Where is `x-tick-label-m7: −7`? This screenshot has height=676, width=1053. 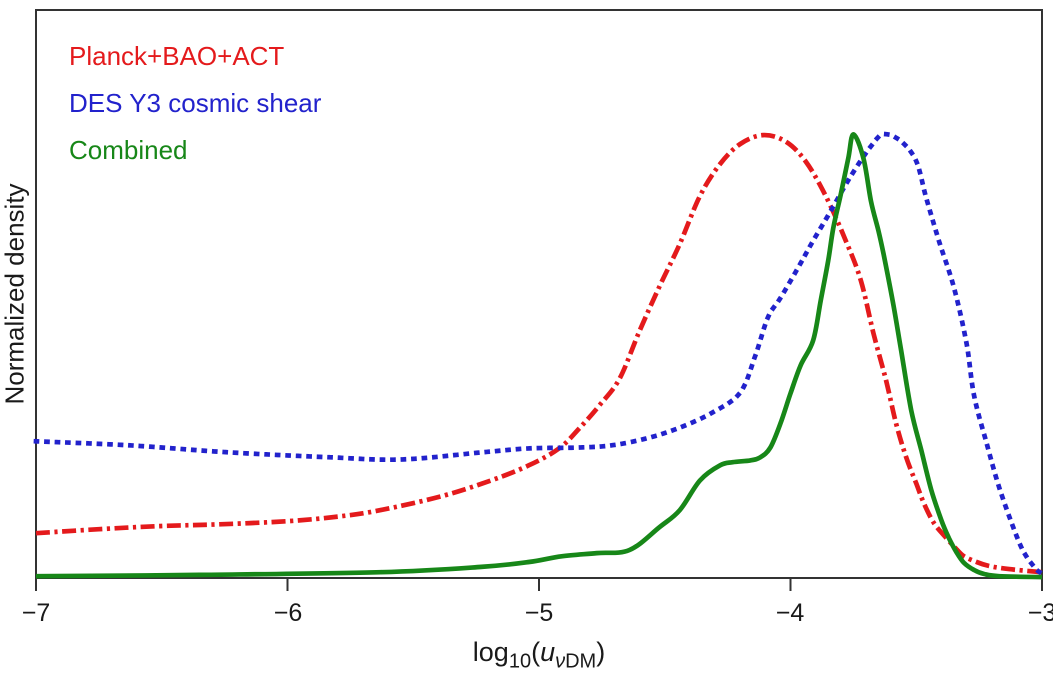
x-tick-label-m7: −7 is located at coordinates (36, 613).